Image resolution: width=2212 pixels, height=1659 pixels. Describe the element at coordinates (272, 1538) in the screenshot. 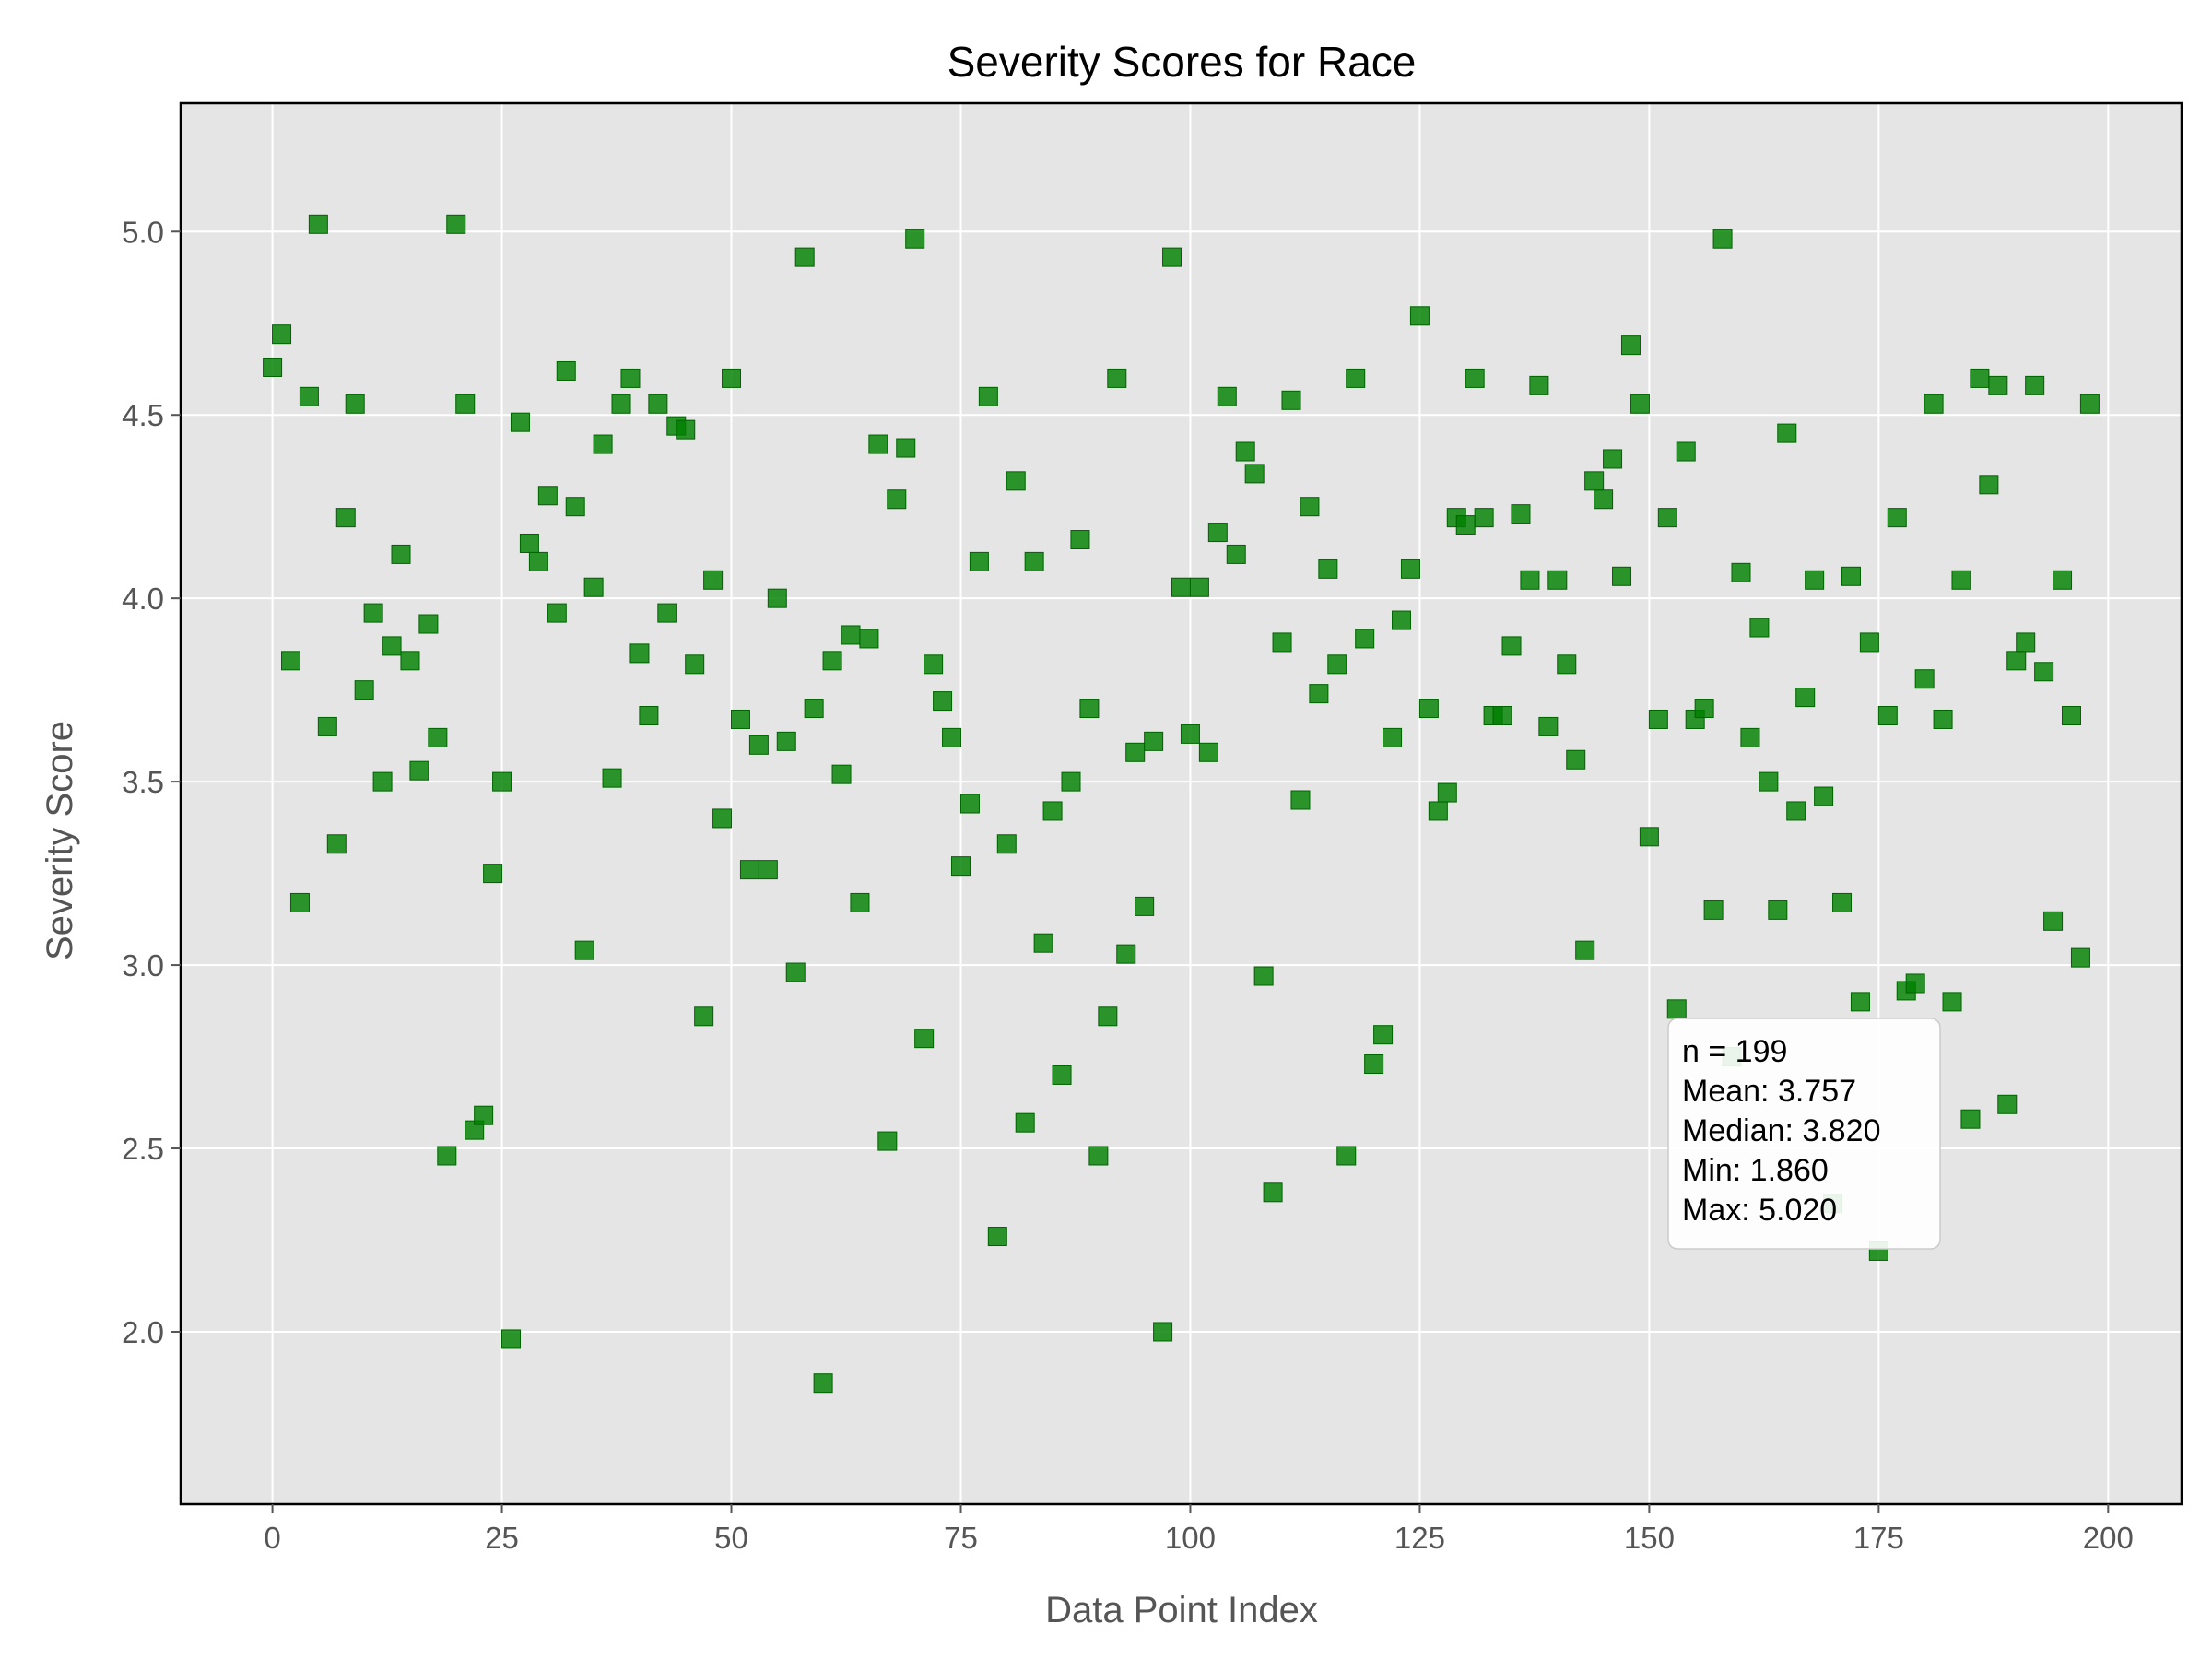

I see `x-tick-label: 0` at that location.